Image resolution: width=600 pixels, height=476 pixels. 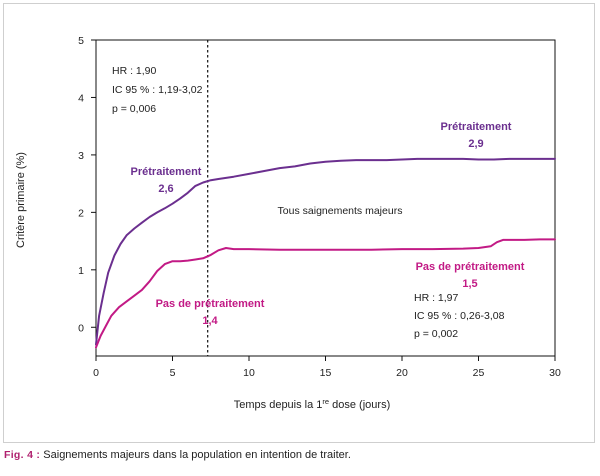 I want to click on x-tick-label: 30, so click(x=555, y=373).